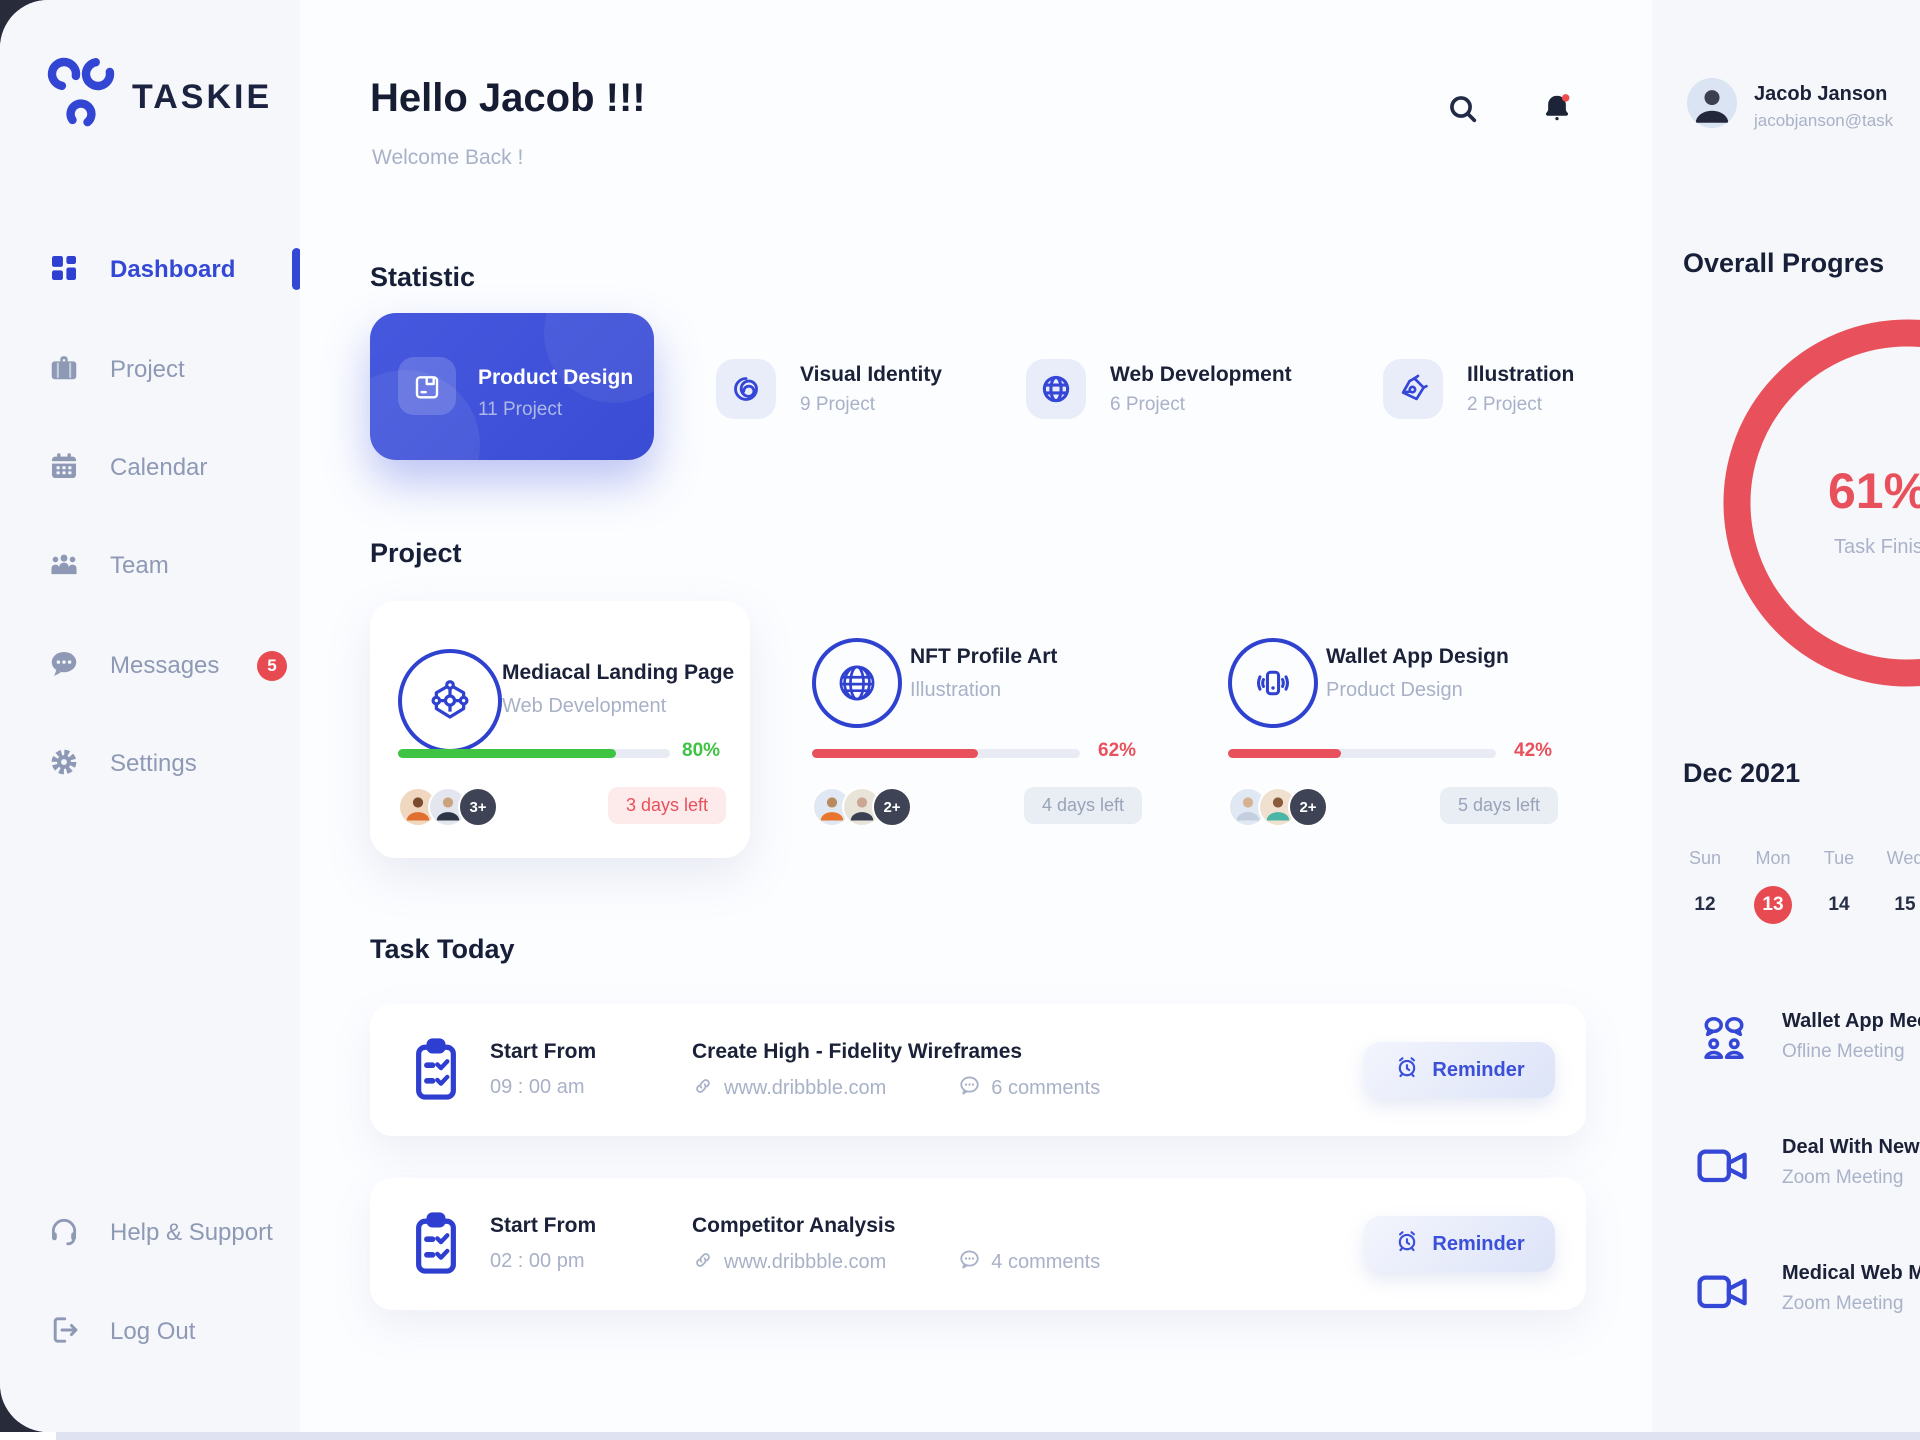 This screenshot has height=1440, width=1920. Describe the element at coordinates (64, 666) in the screenshot. I see `chat-bubble-icon` at that location.